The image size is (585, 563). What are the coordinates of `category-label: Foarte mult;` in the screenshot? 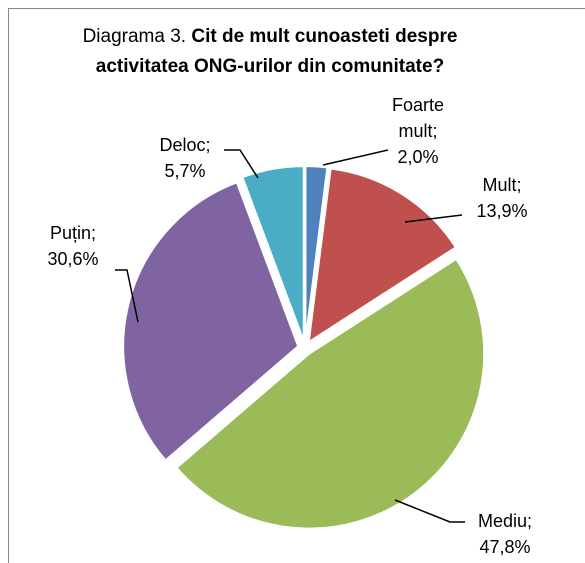 It's located at (418, 118).